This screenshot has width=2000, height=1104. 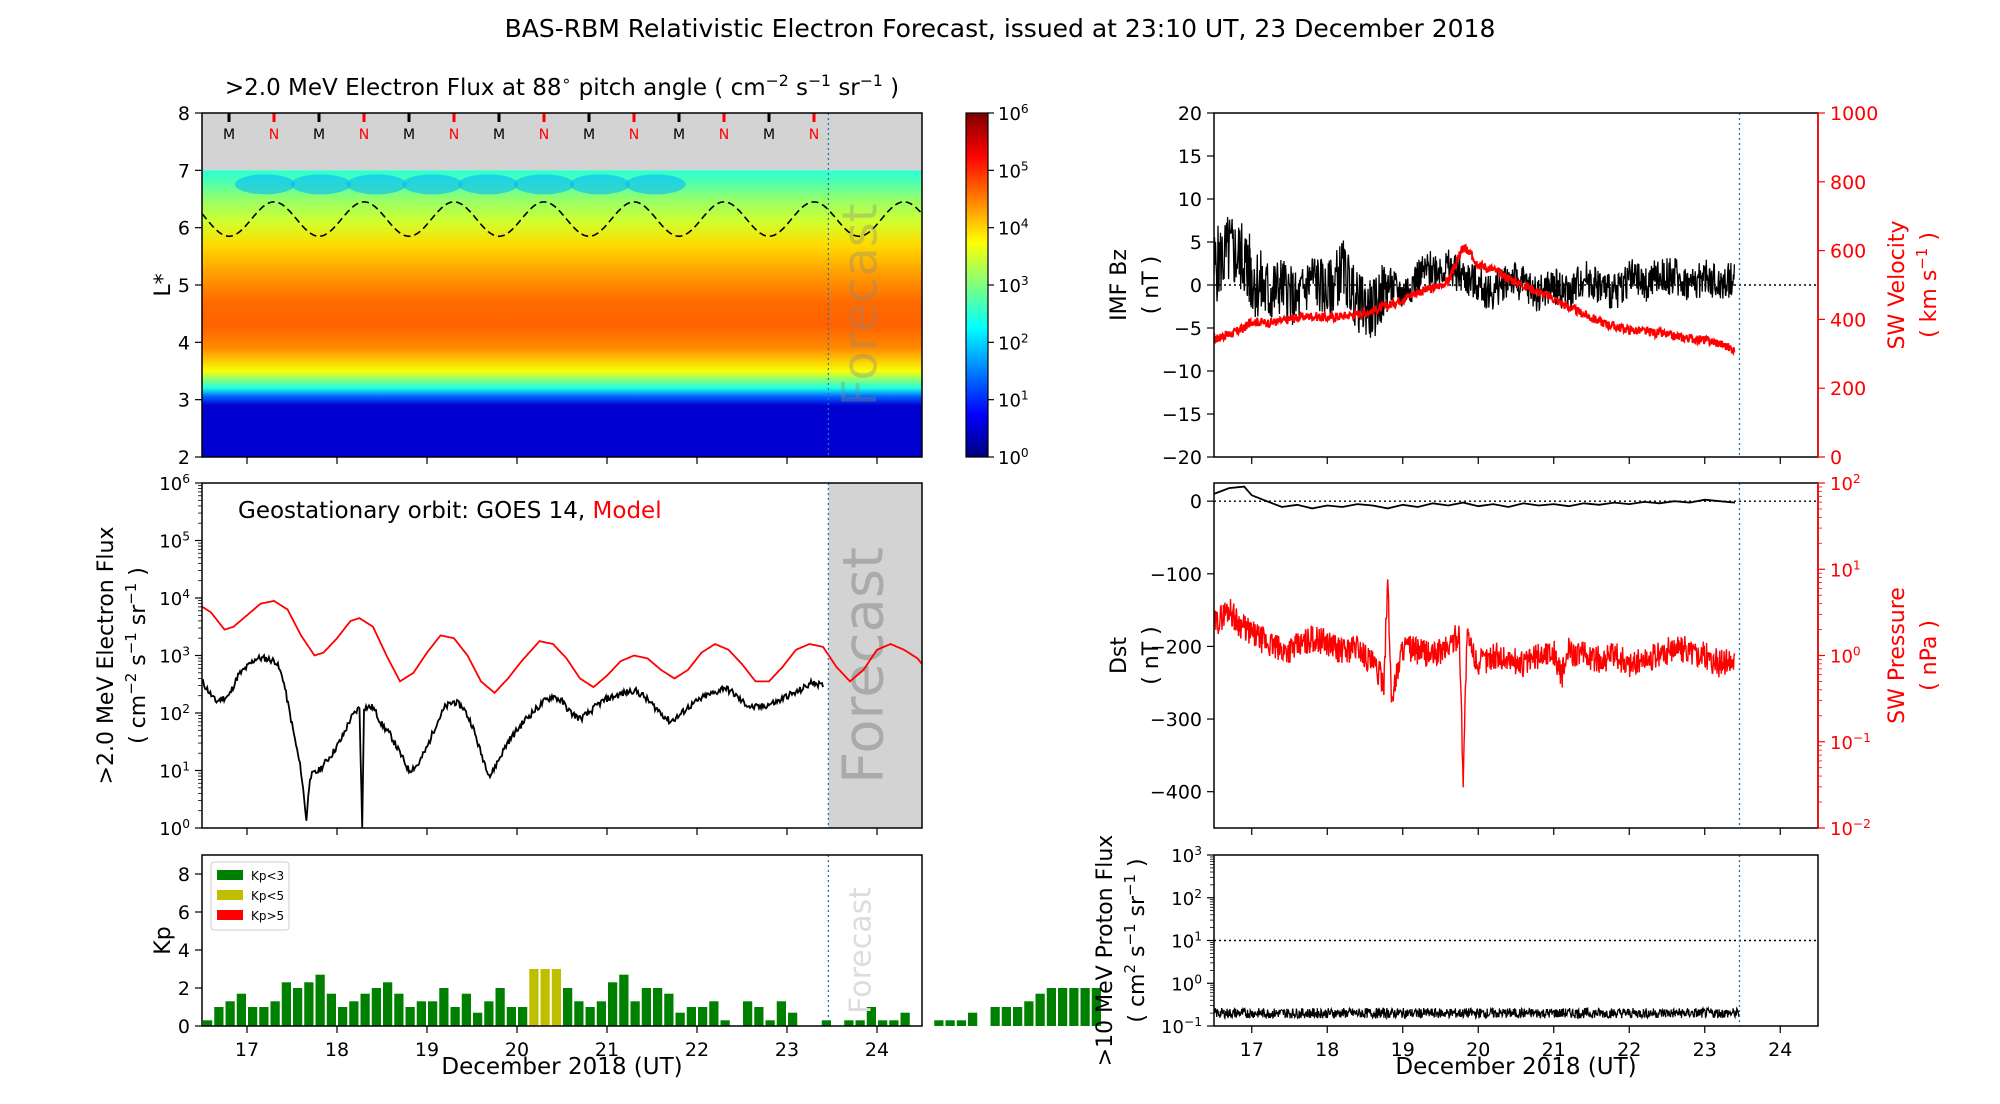 I want to click on y-tick-label-part: 5, so click(x=186, y=537).